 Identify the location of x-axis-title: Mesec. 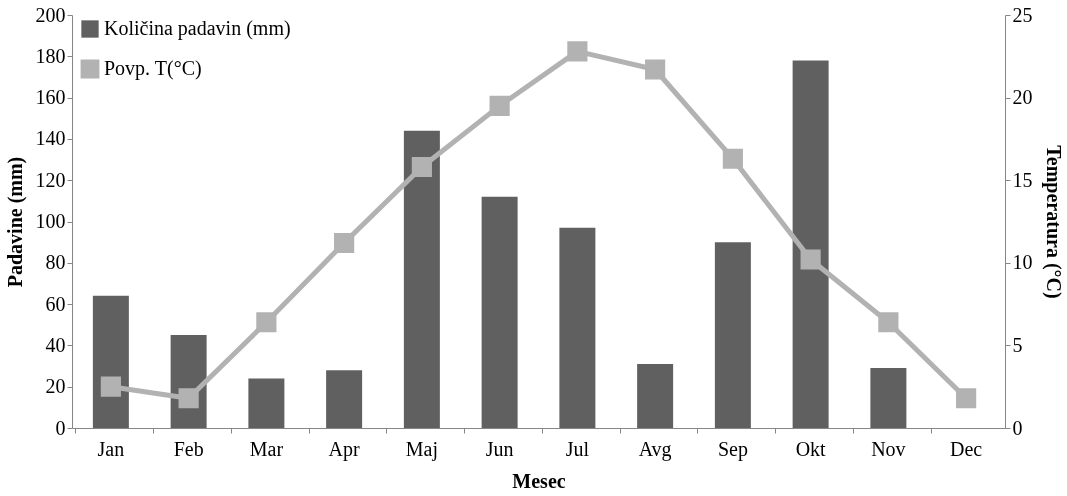
(539, 480).